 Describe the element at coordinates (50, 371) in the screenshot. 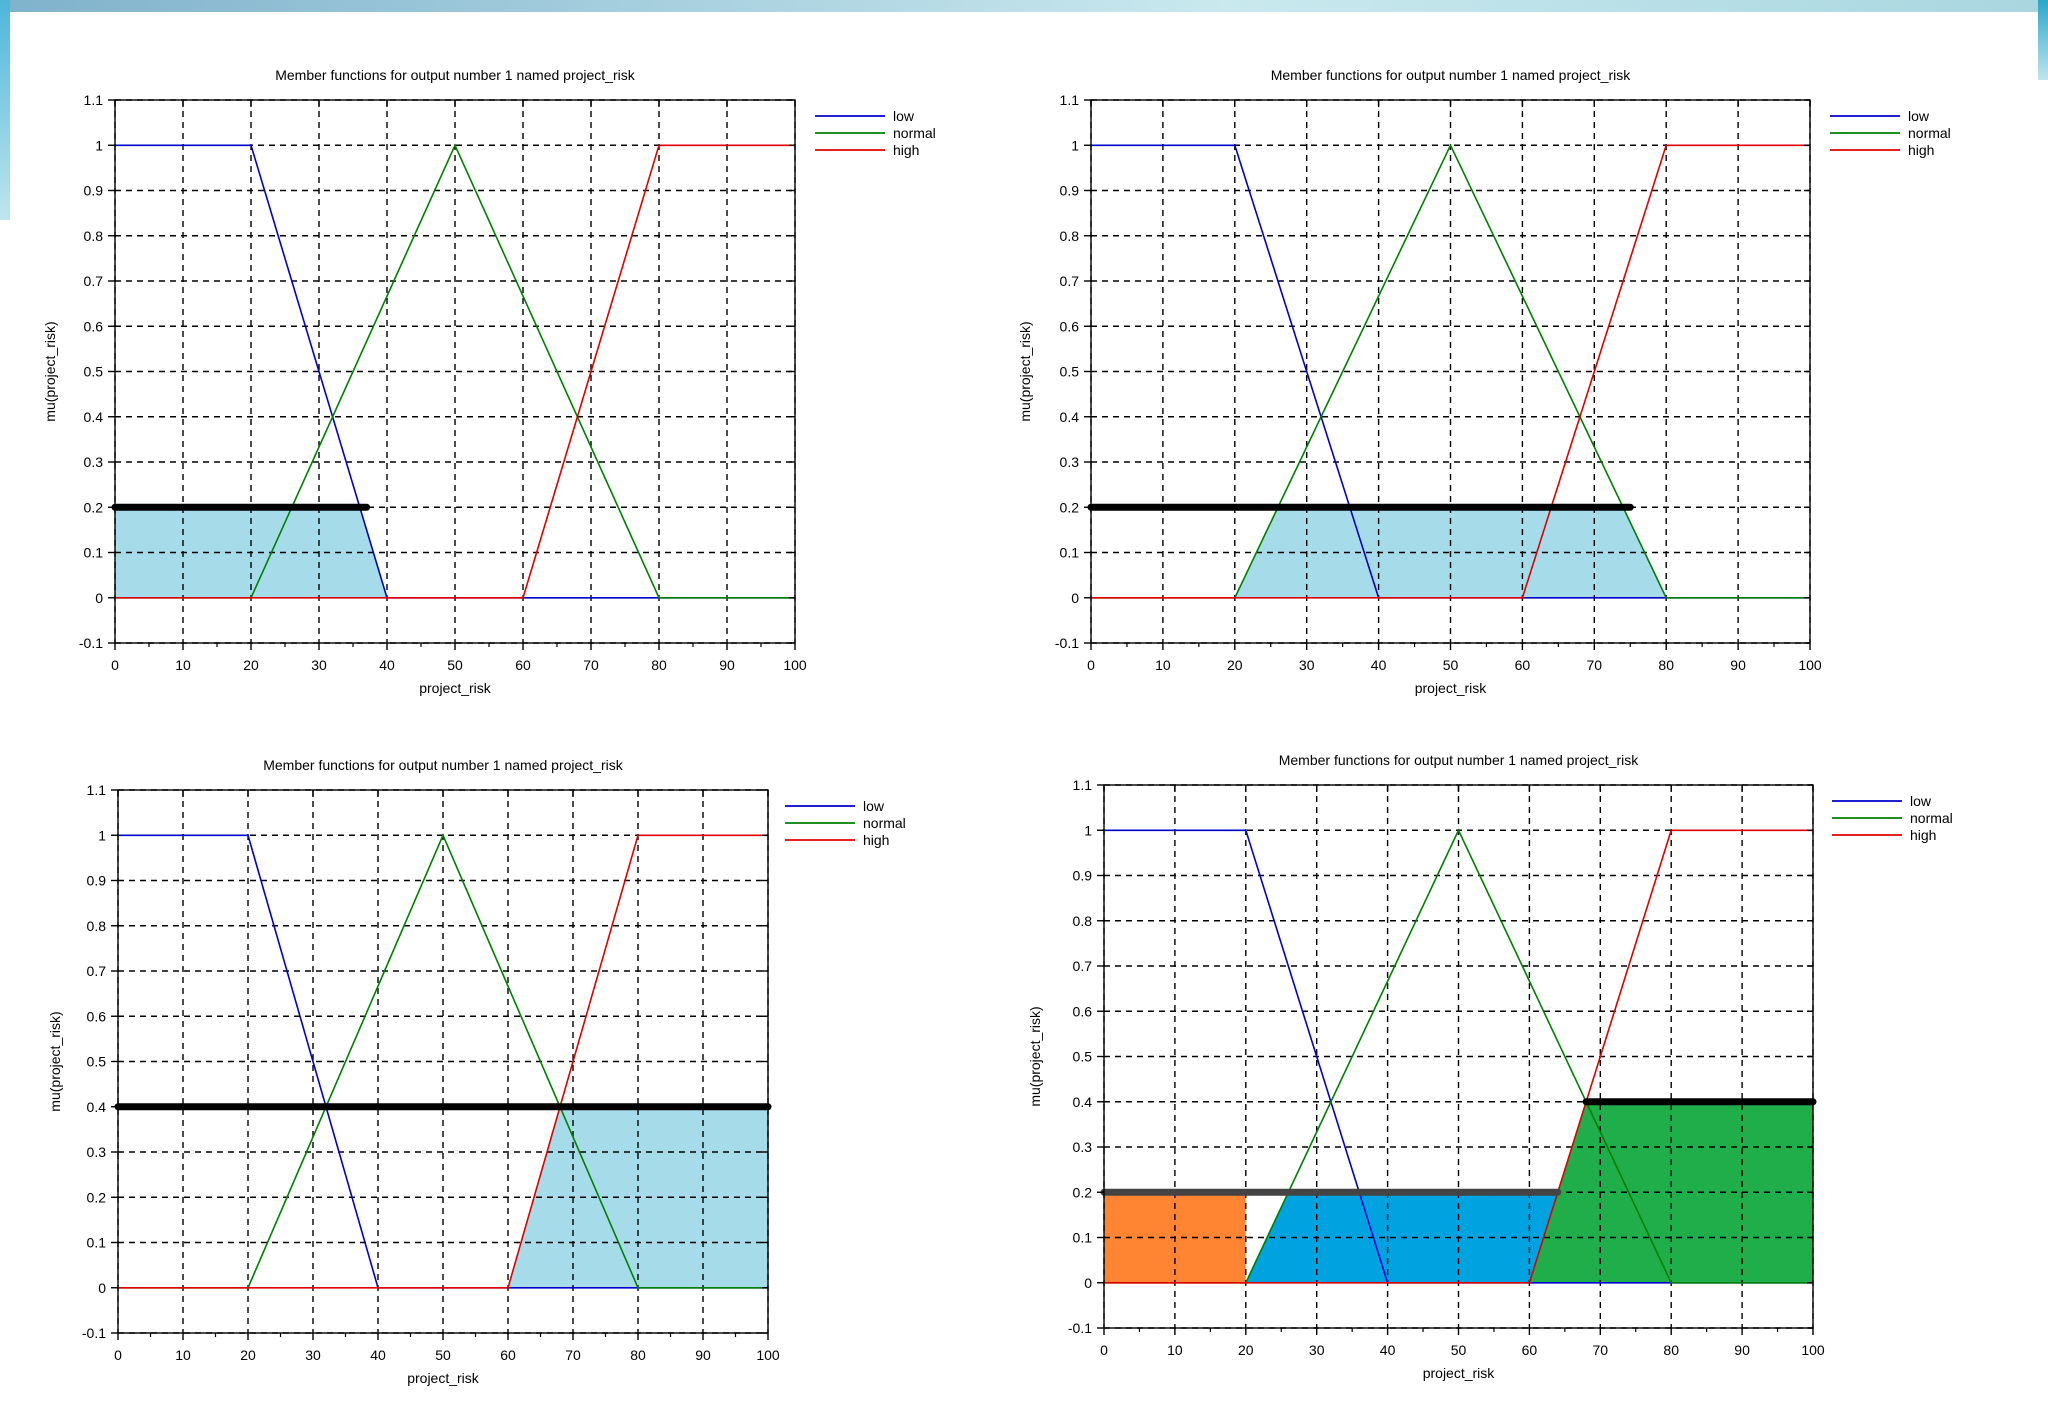

I see `y-axis-label: mu(project_risk)` at that location.